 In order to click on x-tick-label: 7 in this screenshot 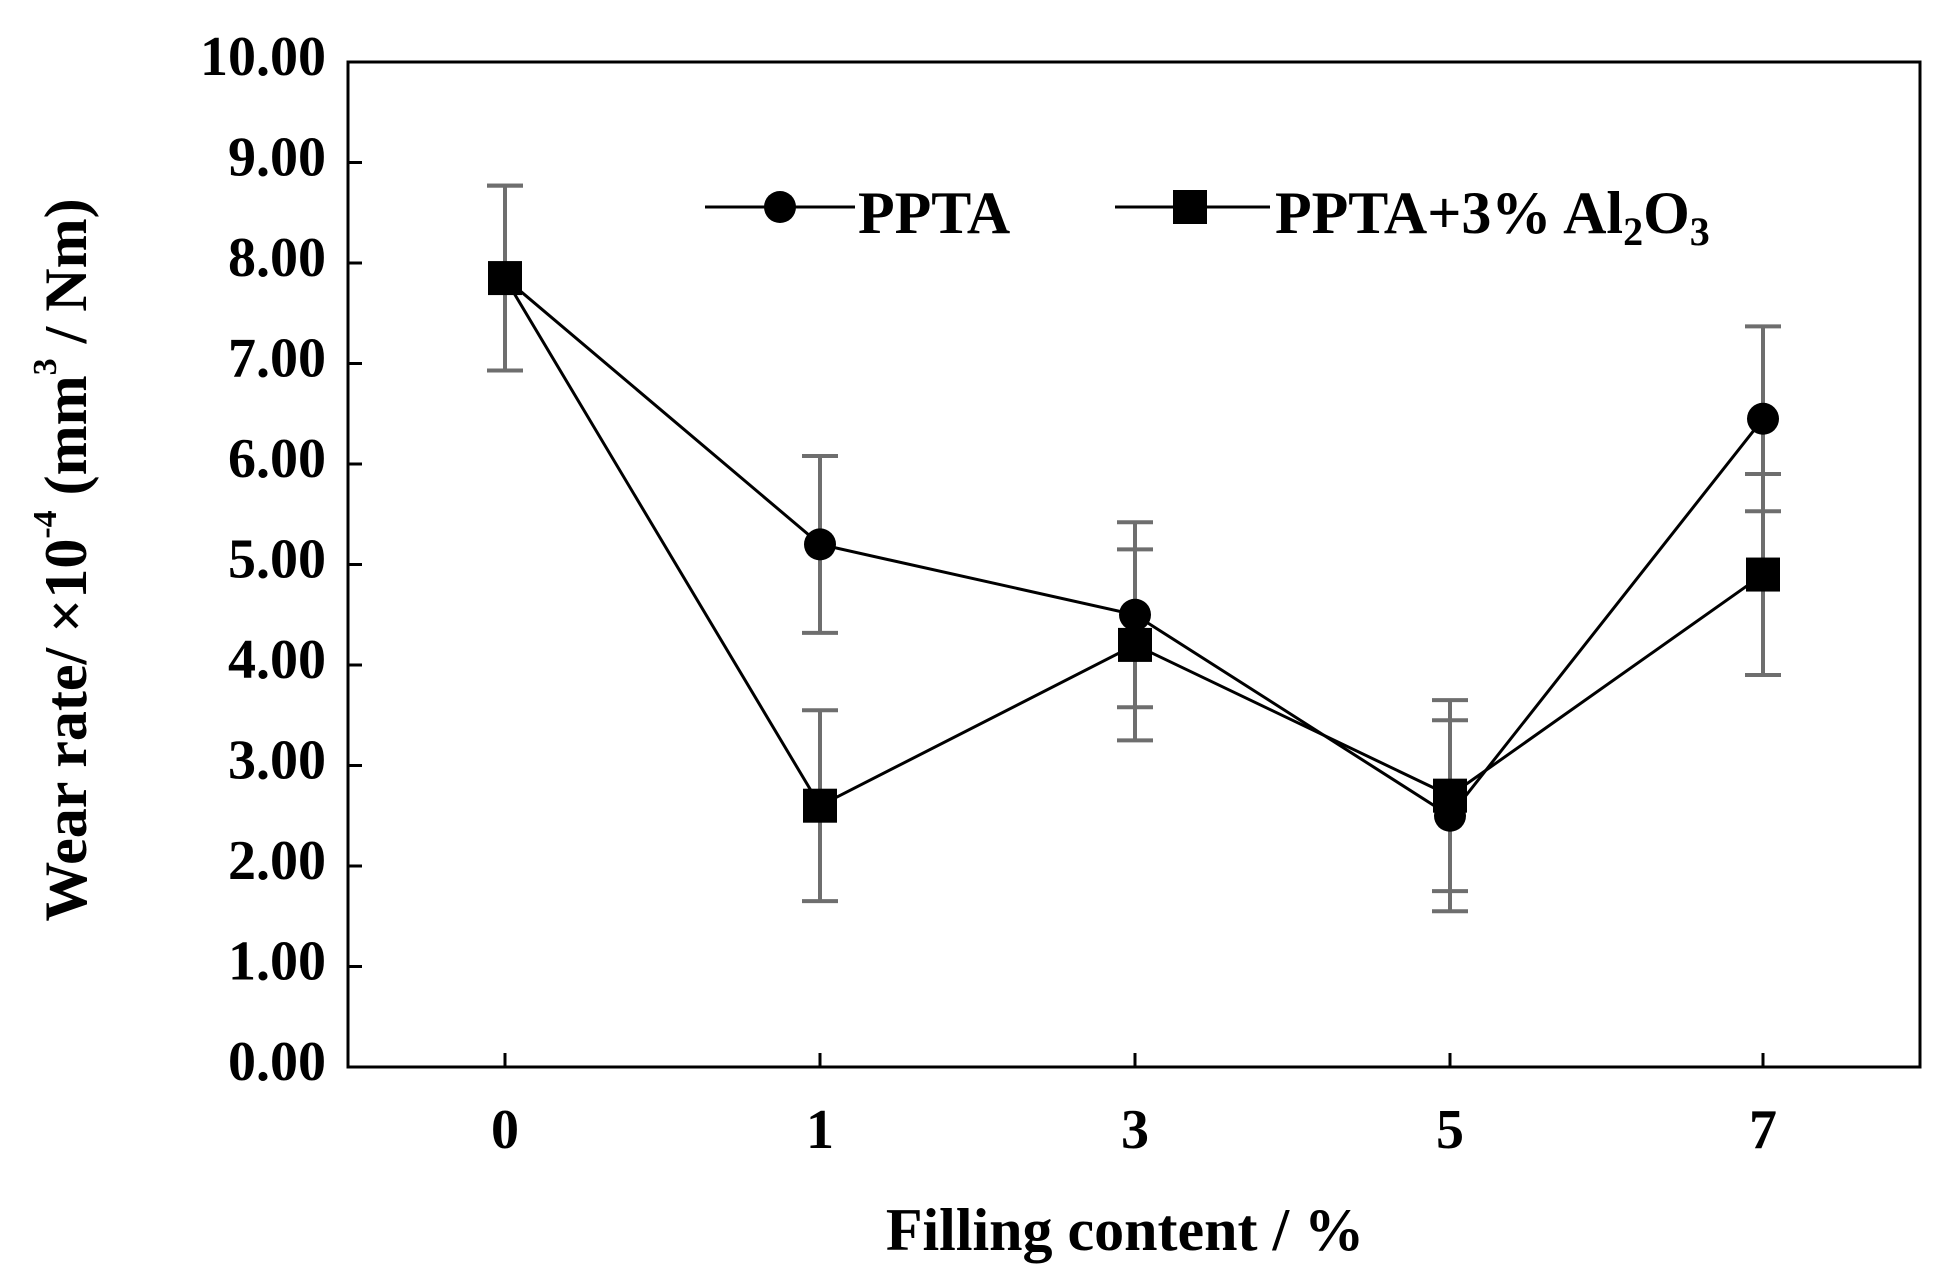, I will do `click(1763, 1130)`.